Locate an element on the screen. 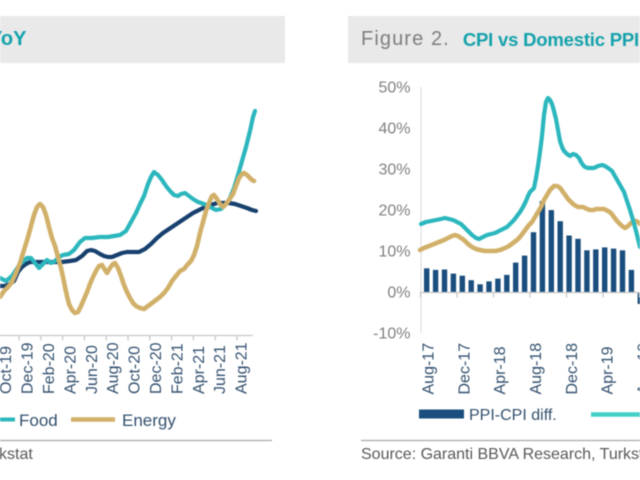 The height and width of the screenshot is (480, 640). svg-text: Feb-21 is located at coordinates (177, 368).